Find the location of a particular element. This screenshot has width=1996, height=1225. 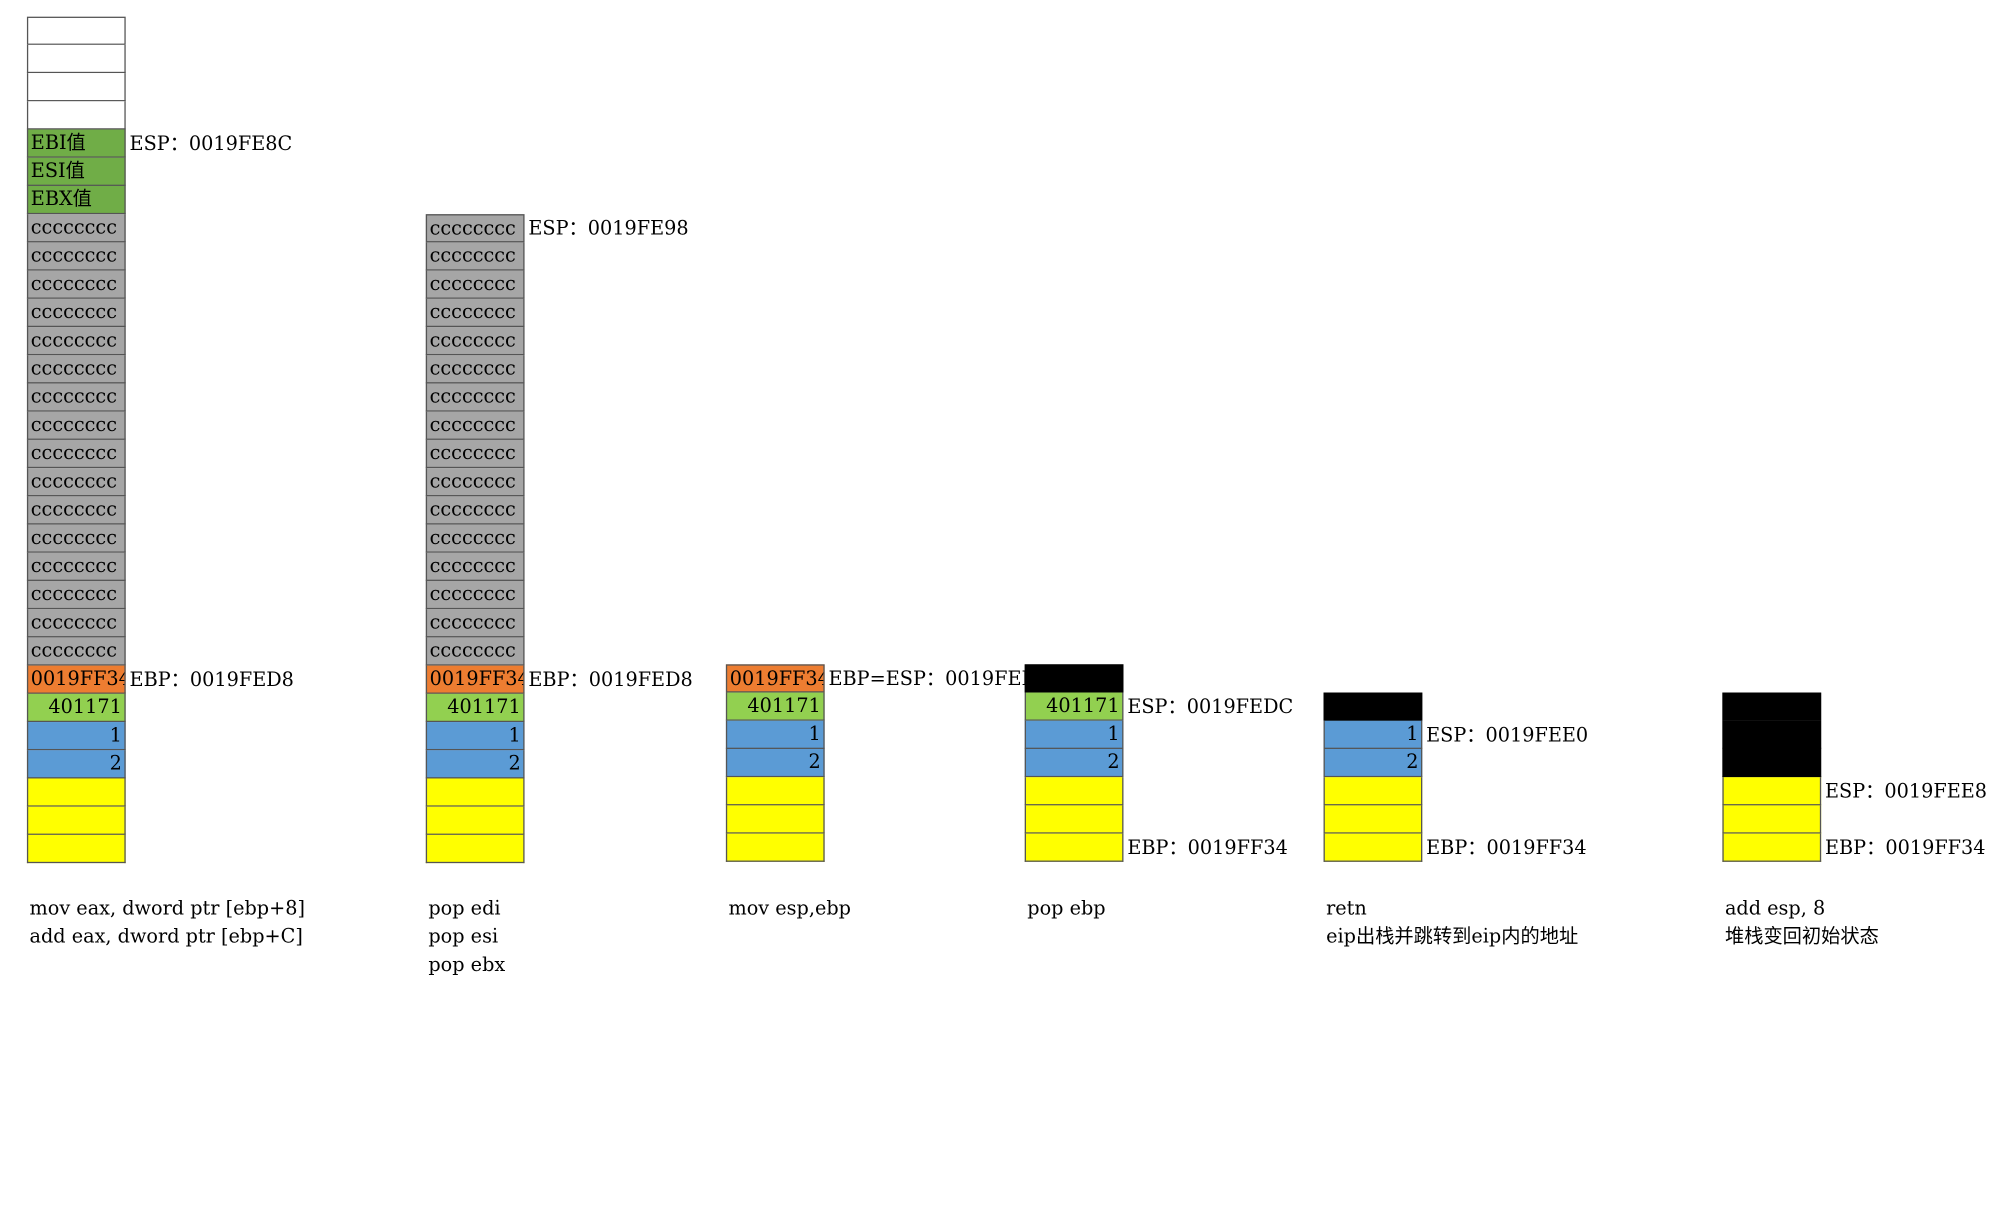

instruction-line: pop ebp is located at coordinates (1066, 908).